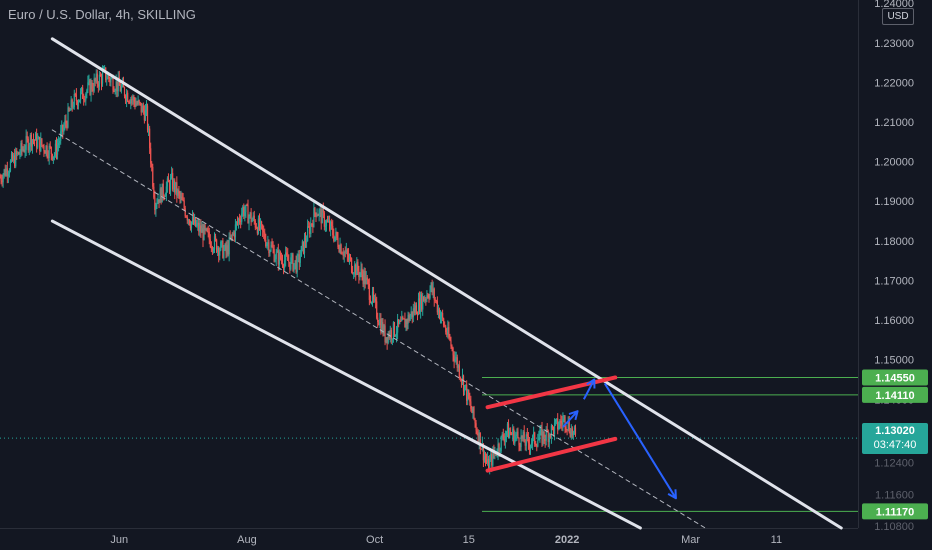  Describe the element at coordinates (690, 540) in the screenshot. I see `x-tick-label: Mar` at that location.